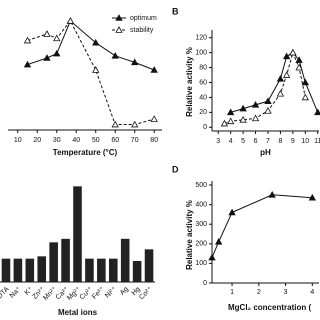 The height and width of the screenshot is (320, 320). Describe the element at coordinates (268, 141) in the screenshot. I see `x-tick-label: 7` at that location.